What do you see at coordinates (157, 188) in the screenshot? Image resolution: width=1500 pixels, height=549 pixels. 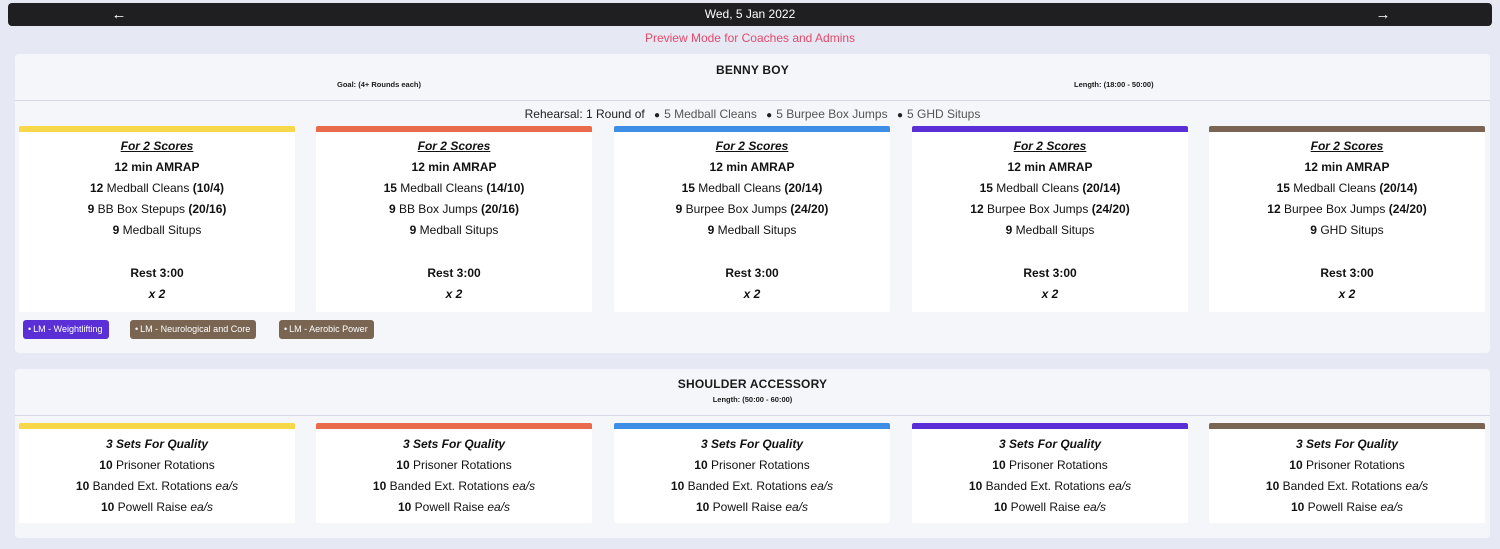 I see `movement-row: 12 Medball Cleans (10/4)` at bounding box center [157, 188].